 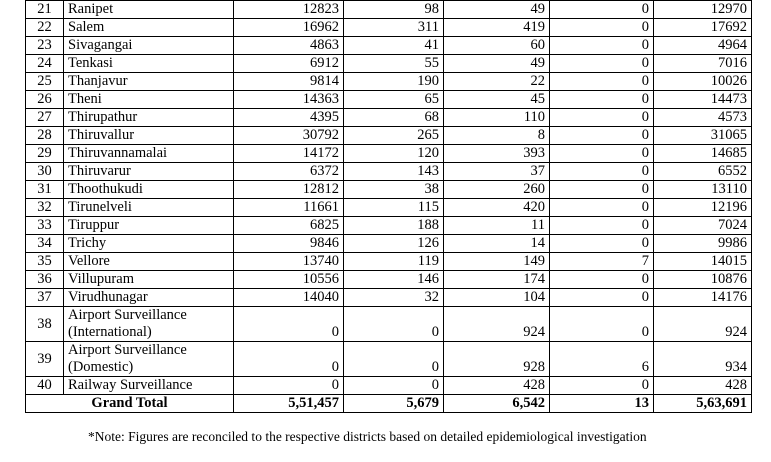 What do you see at coordinates (288, 27) in the screenshot?
I see `count-cell: 16962` at bounding box center [288, 27].